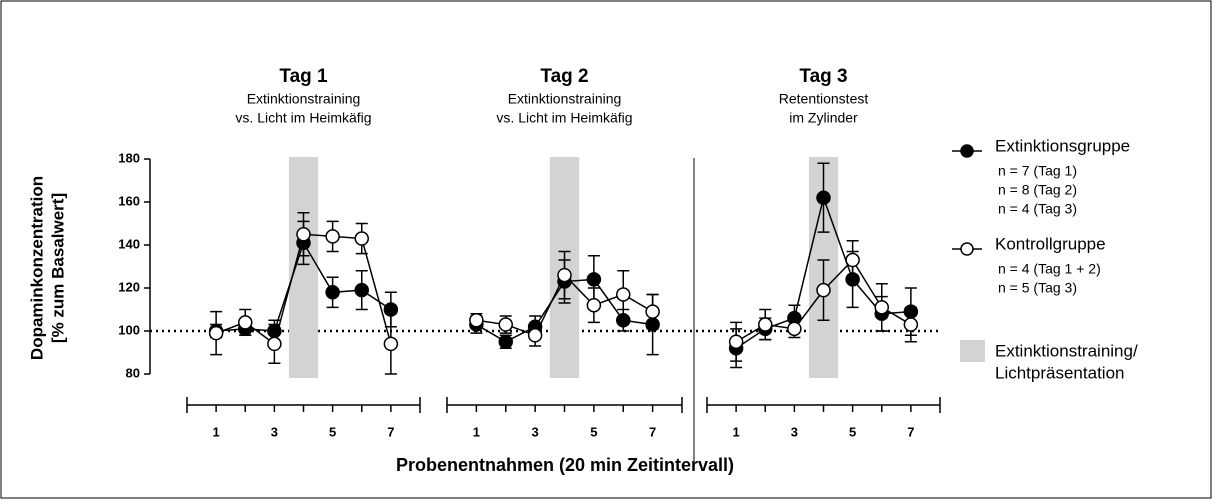 The width and height of the screenshot is (1212, 504). What do you see at coordinates (972, 351) in the screenshot?
I see `legend-swatch` at bounding box center [972, 351].